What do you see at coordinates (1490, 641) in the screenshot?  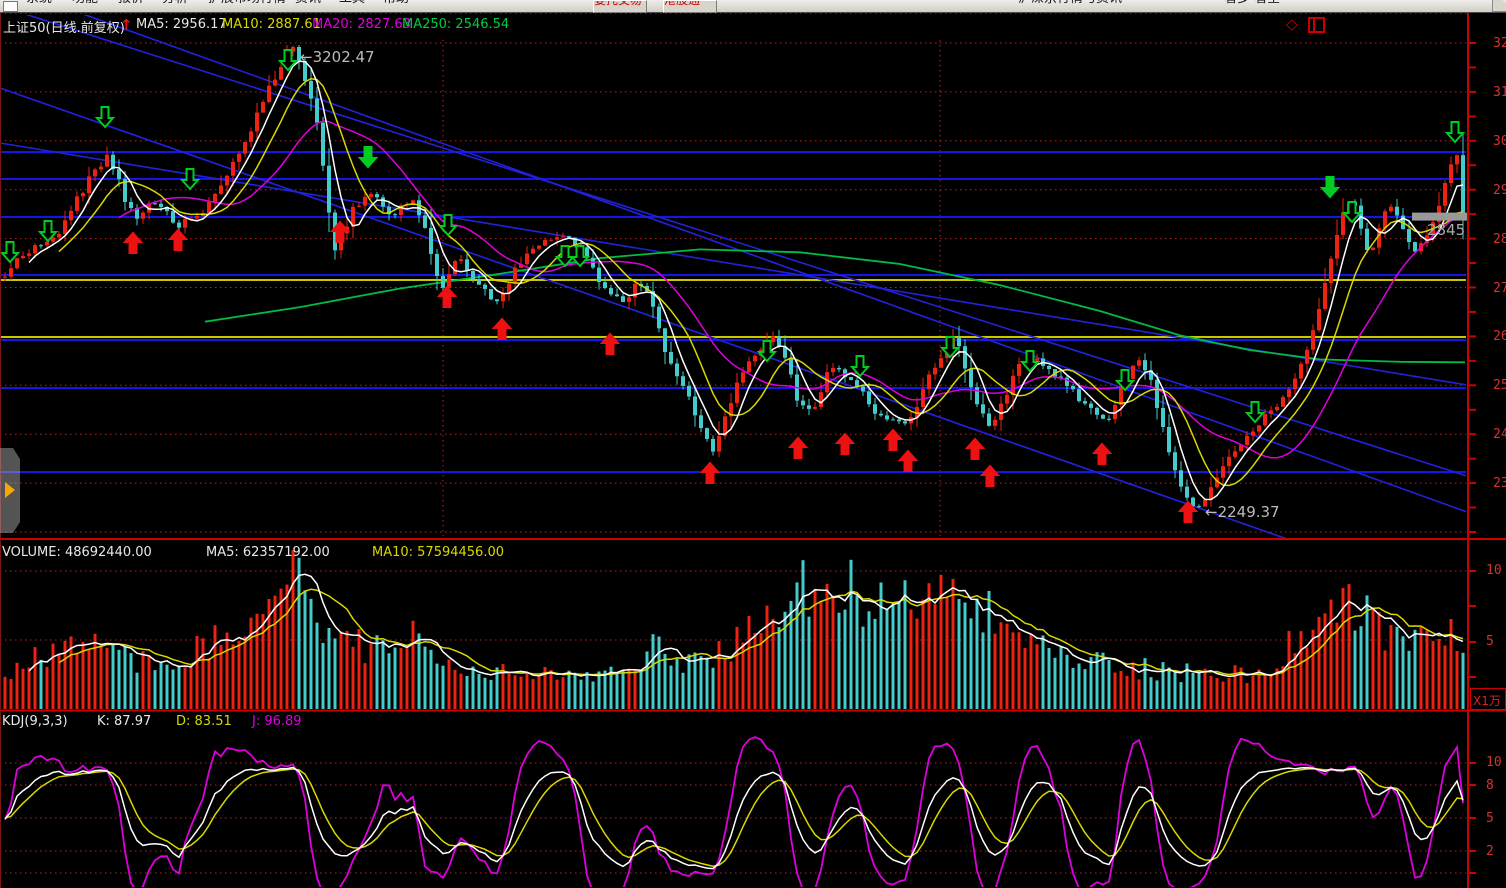 I see `volume-axis-label-1: 5` at bounding box center [1490, 641].